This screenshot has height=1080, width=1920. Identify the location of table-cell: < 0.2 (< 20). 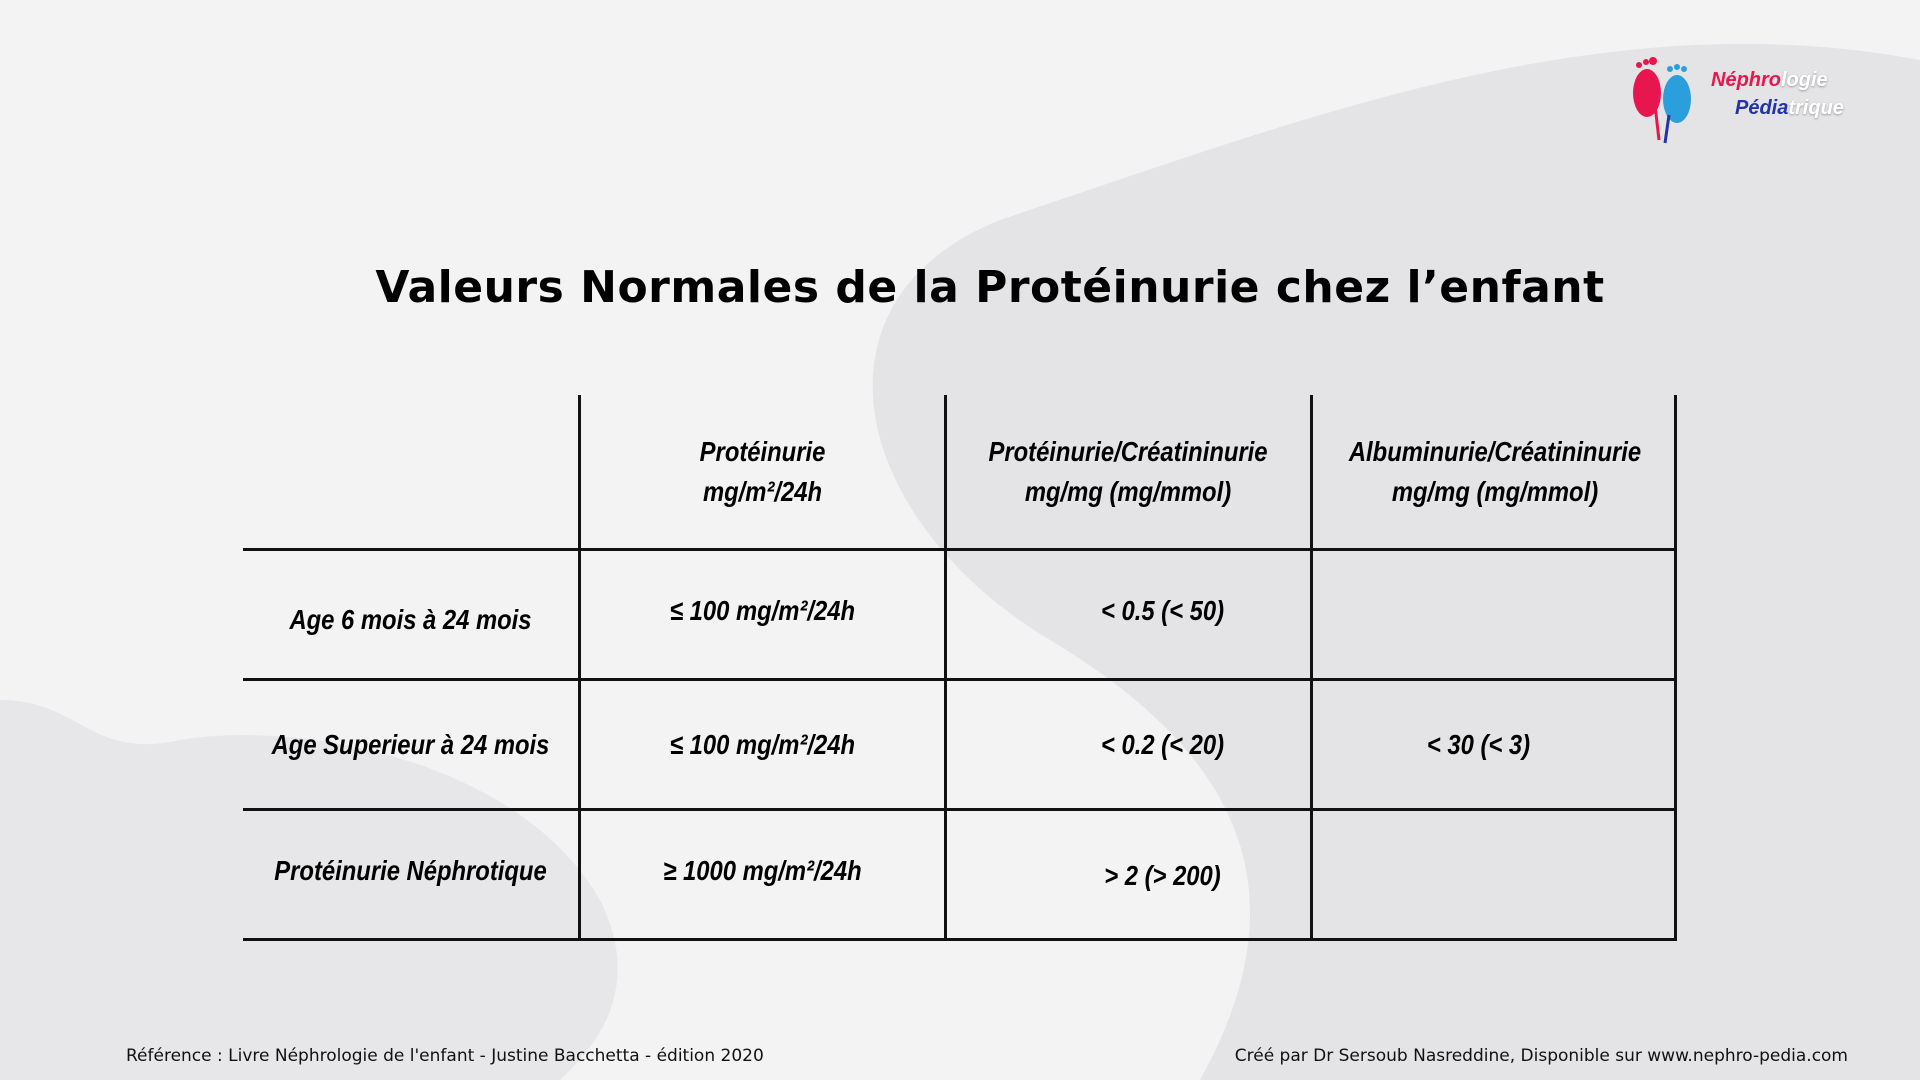
(1162, 744).